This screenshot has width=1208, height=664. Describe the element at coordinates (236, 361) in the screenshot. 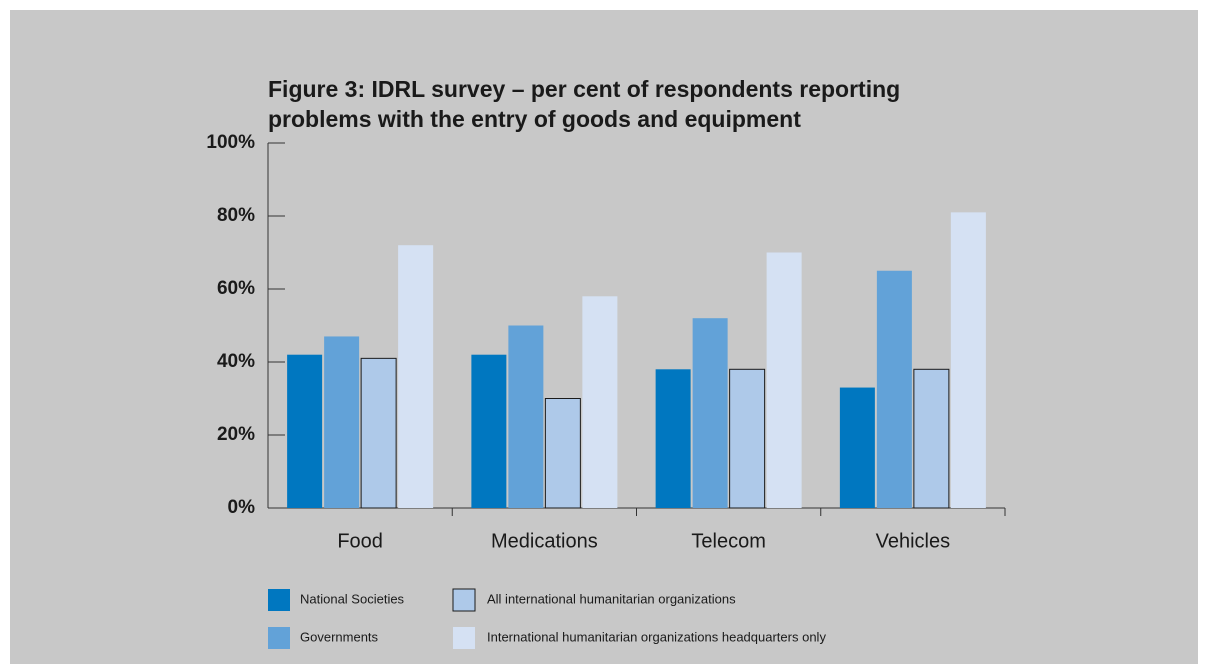

I see `y-tick-label: 40%` at that location.